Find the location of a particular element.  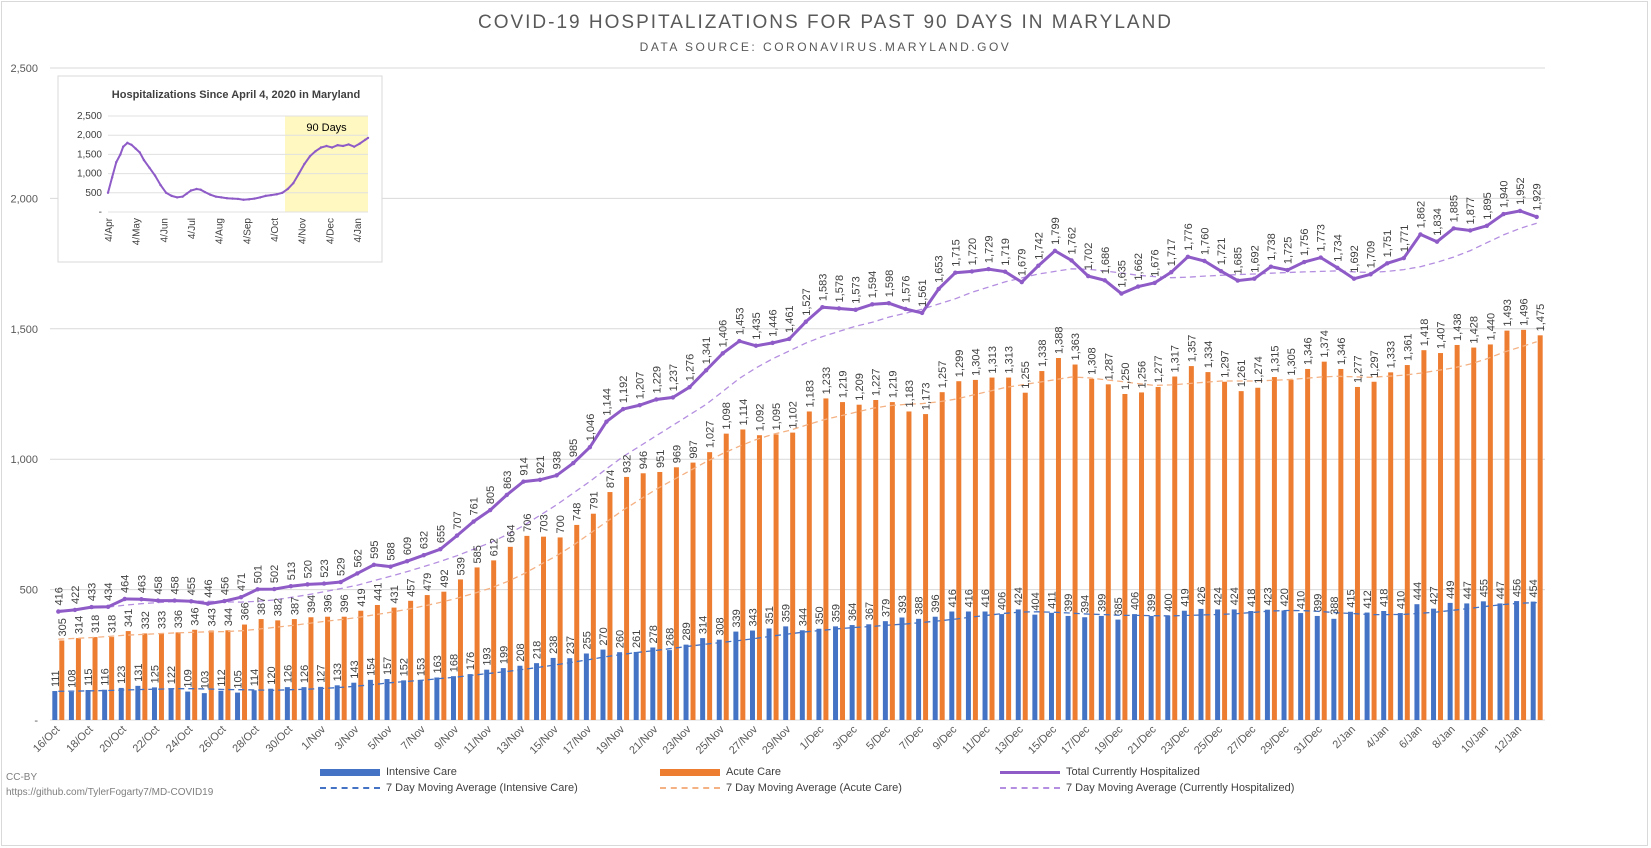

data-label-intensive-care: 103 is located at coordinates (205, 680).